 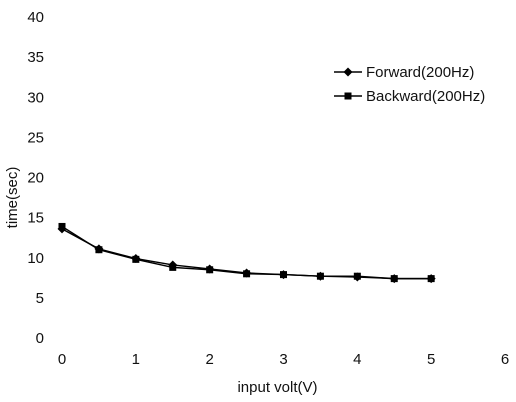 I want to click on x-axis-ticks: 0 1 2 3 4 5 6, so click(x=283, y=359).